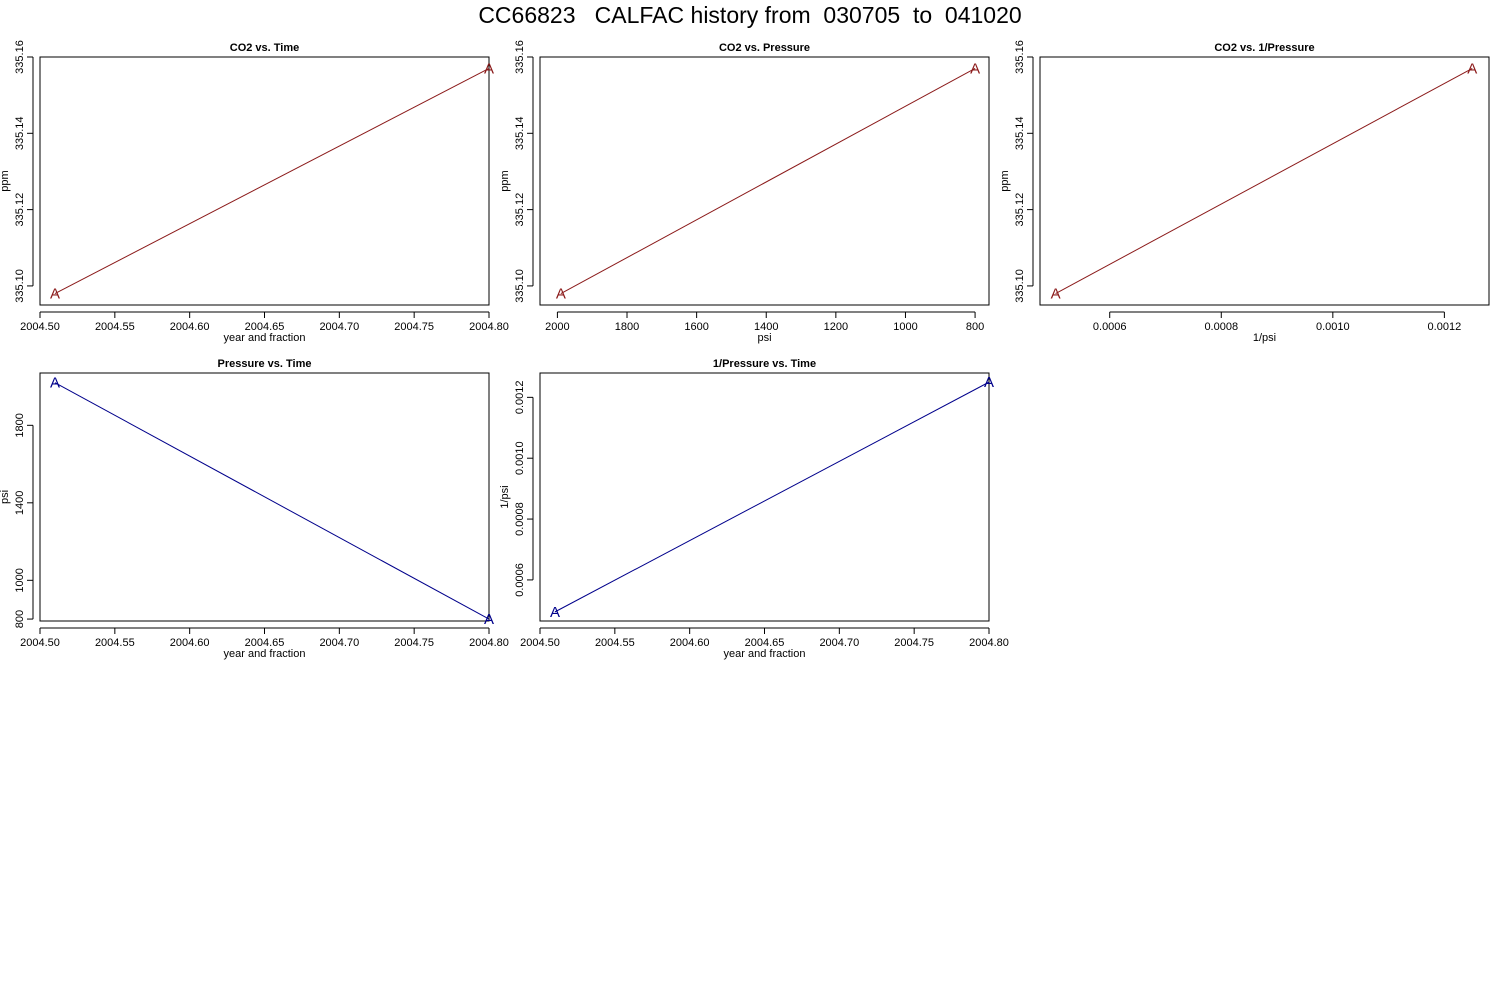  What do you see at coordinates (766, 327) in the screenshot?
I see `x-tick-label: 1400` at bounding box center [766, 327].